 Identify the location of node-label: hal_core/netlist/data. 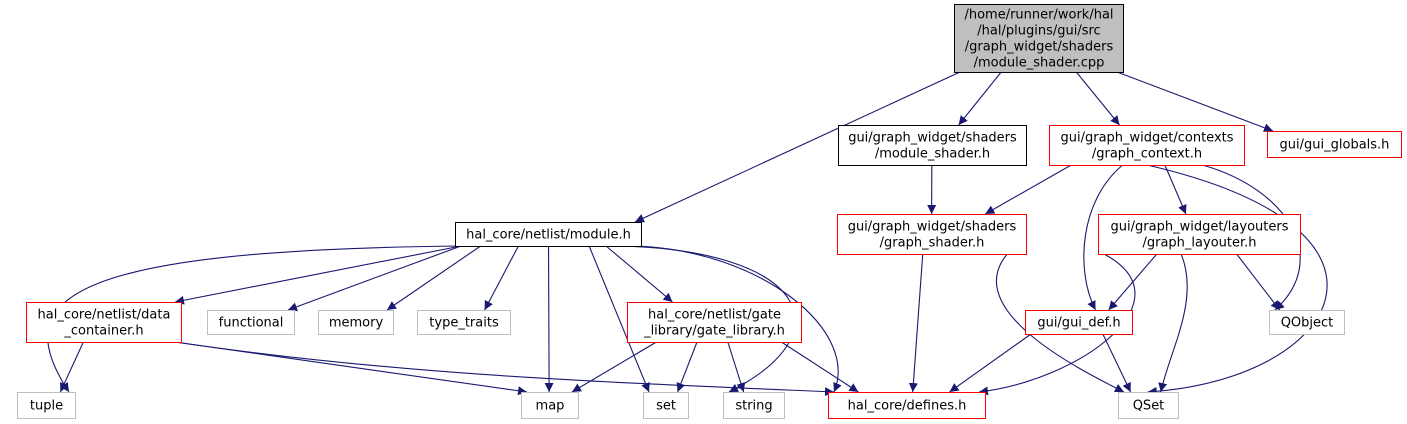
(104, 315).